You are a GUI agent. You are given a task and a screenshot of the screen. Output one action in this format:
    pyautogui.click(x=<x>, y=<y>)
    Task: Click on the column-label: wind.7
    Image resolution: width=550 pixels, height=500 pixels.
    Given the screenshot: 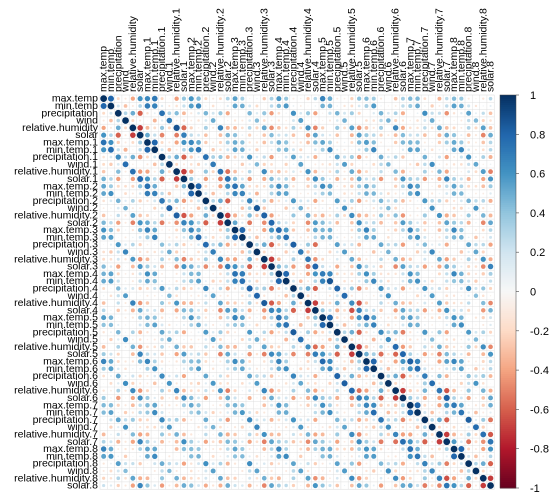 What is the action you would take?
    pyautogui.click(x=432, y=77)
    